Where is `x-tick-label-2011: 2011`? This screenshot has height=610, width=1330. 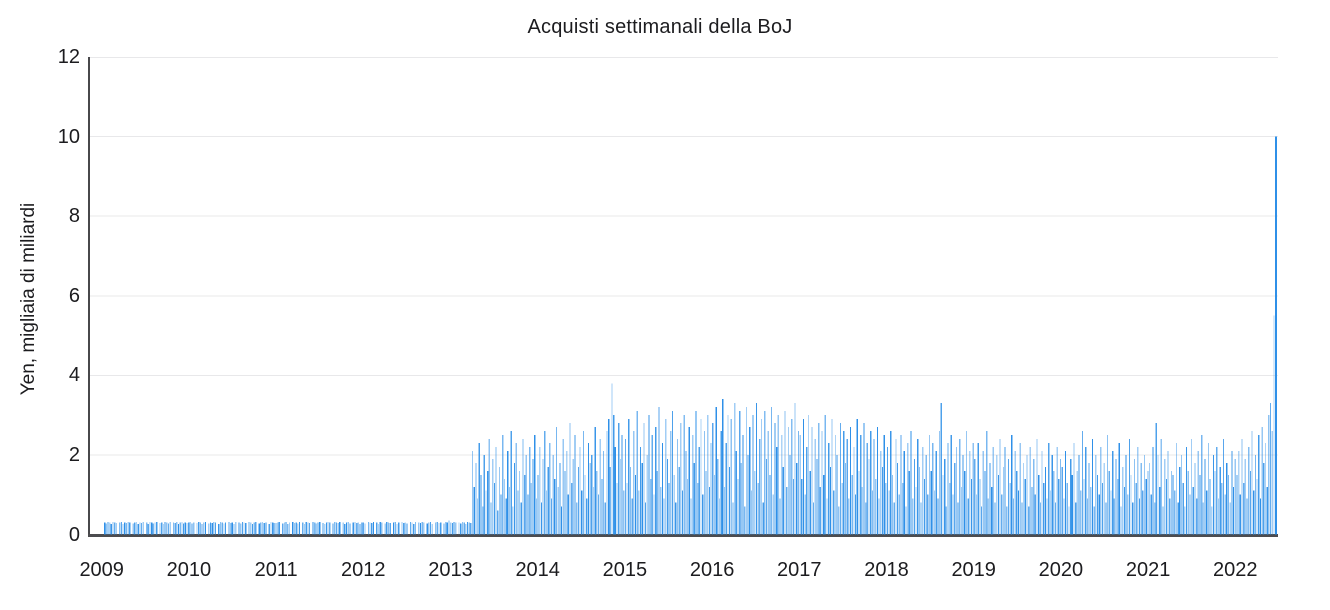 x-tick-label-2011: 2011 is located at coordinates (276, 570).